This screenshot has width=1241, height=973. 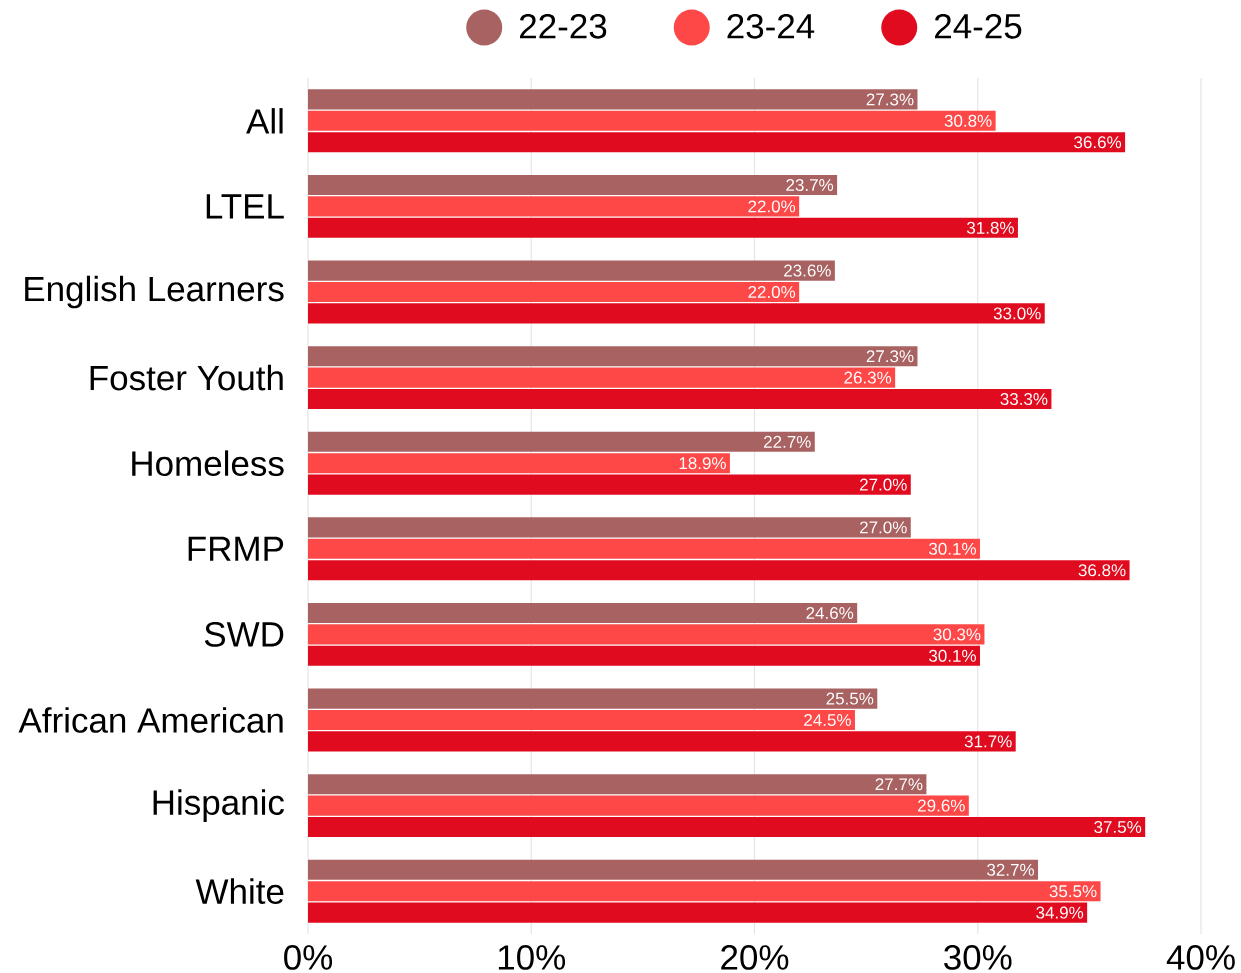 I want to click on y-tick-label: Hispanic, so click(x=218, y=805).